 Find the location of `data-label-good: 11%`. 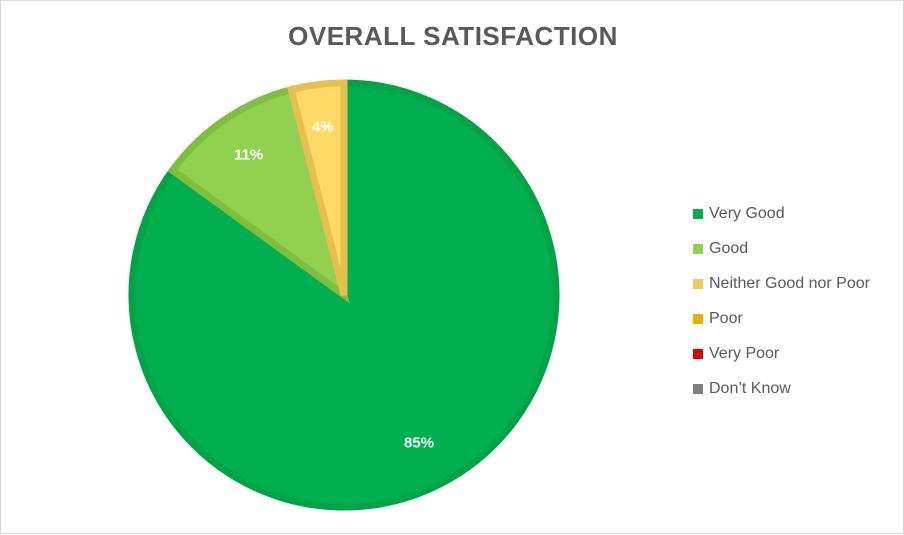

data-label-good: 11% is located at coordinates (248, 155).